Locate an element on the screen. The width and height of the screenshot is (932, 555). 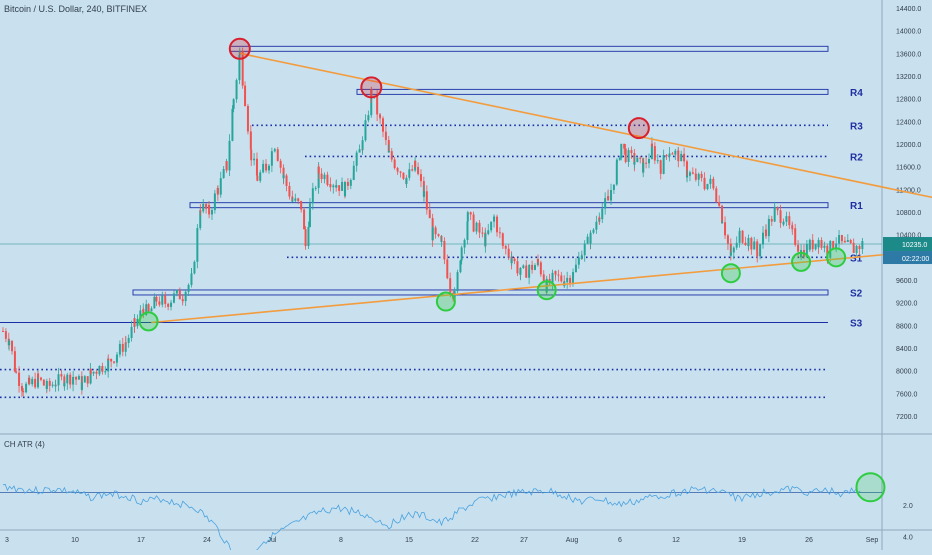
price-tick-label: 8000.0 is located at coordinates (907, 372).